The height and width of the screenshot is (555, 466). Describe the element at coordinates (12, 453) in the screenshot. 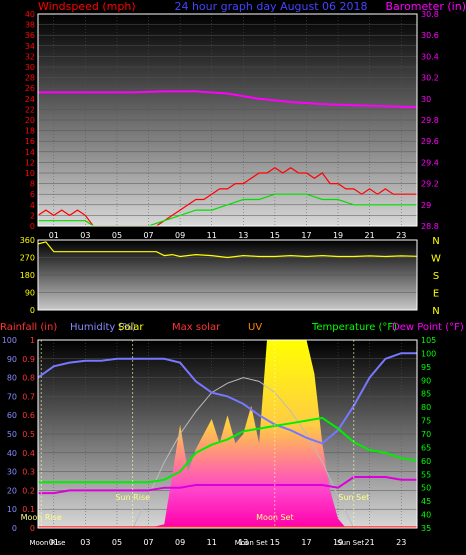

I see `humidity-tick-label: 40` at that location.